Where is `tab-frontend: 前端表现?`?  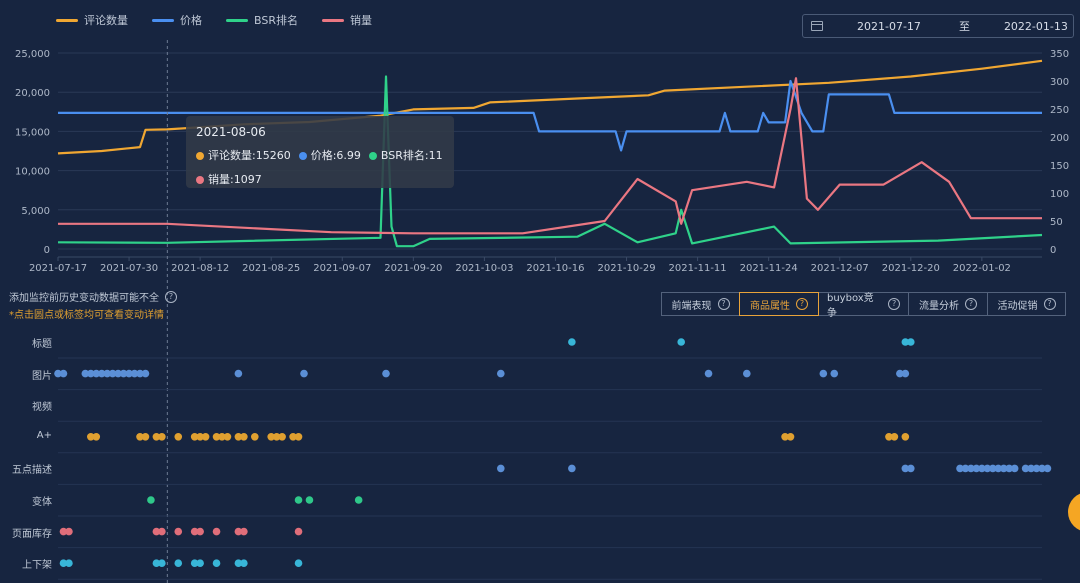 tab-frontend: 前端表现? is located at coordinates (700, 304).